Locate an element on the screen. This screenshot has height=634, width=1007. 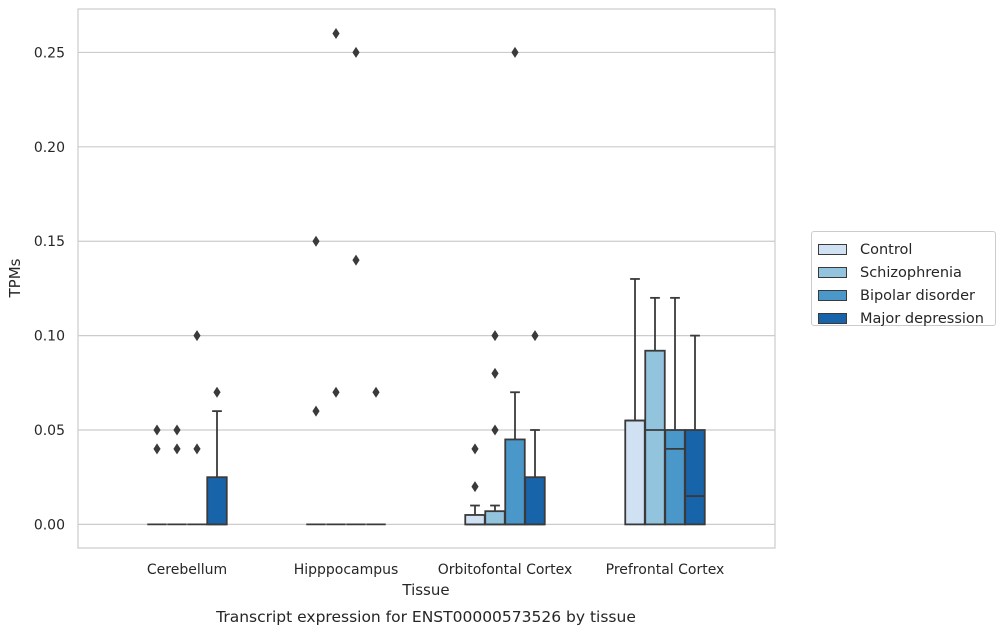
legend-item-bipolar-disorder: Bipolar disorder is located at coordinates (906, 295).